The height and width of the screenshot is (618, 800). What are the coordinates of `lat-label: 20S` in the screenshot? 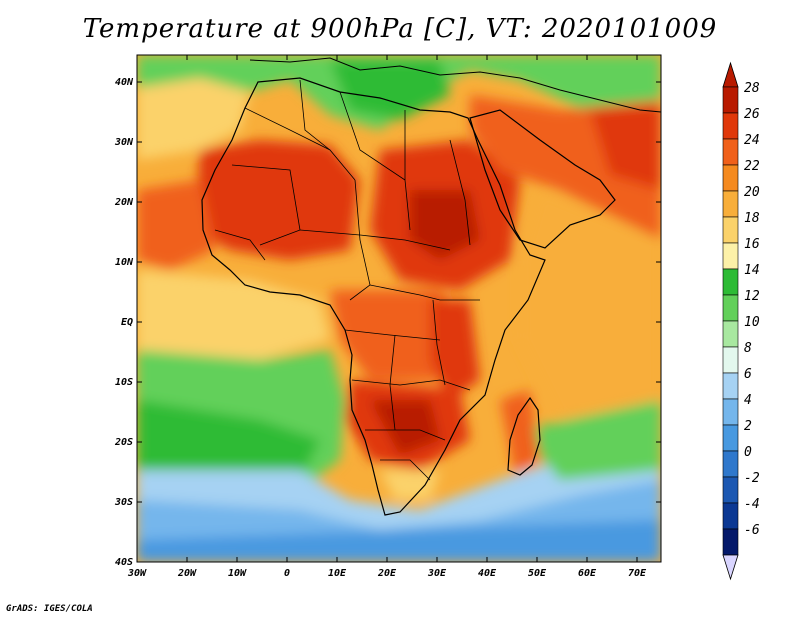 It's located at (123, 442).